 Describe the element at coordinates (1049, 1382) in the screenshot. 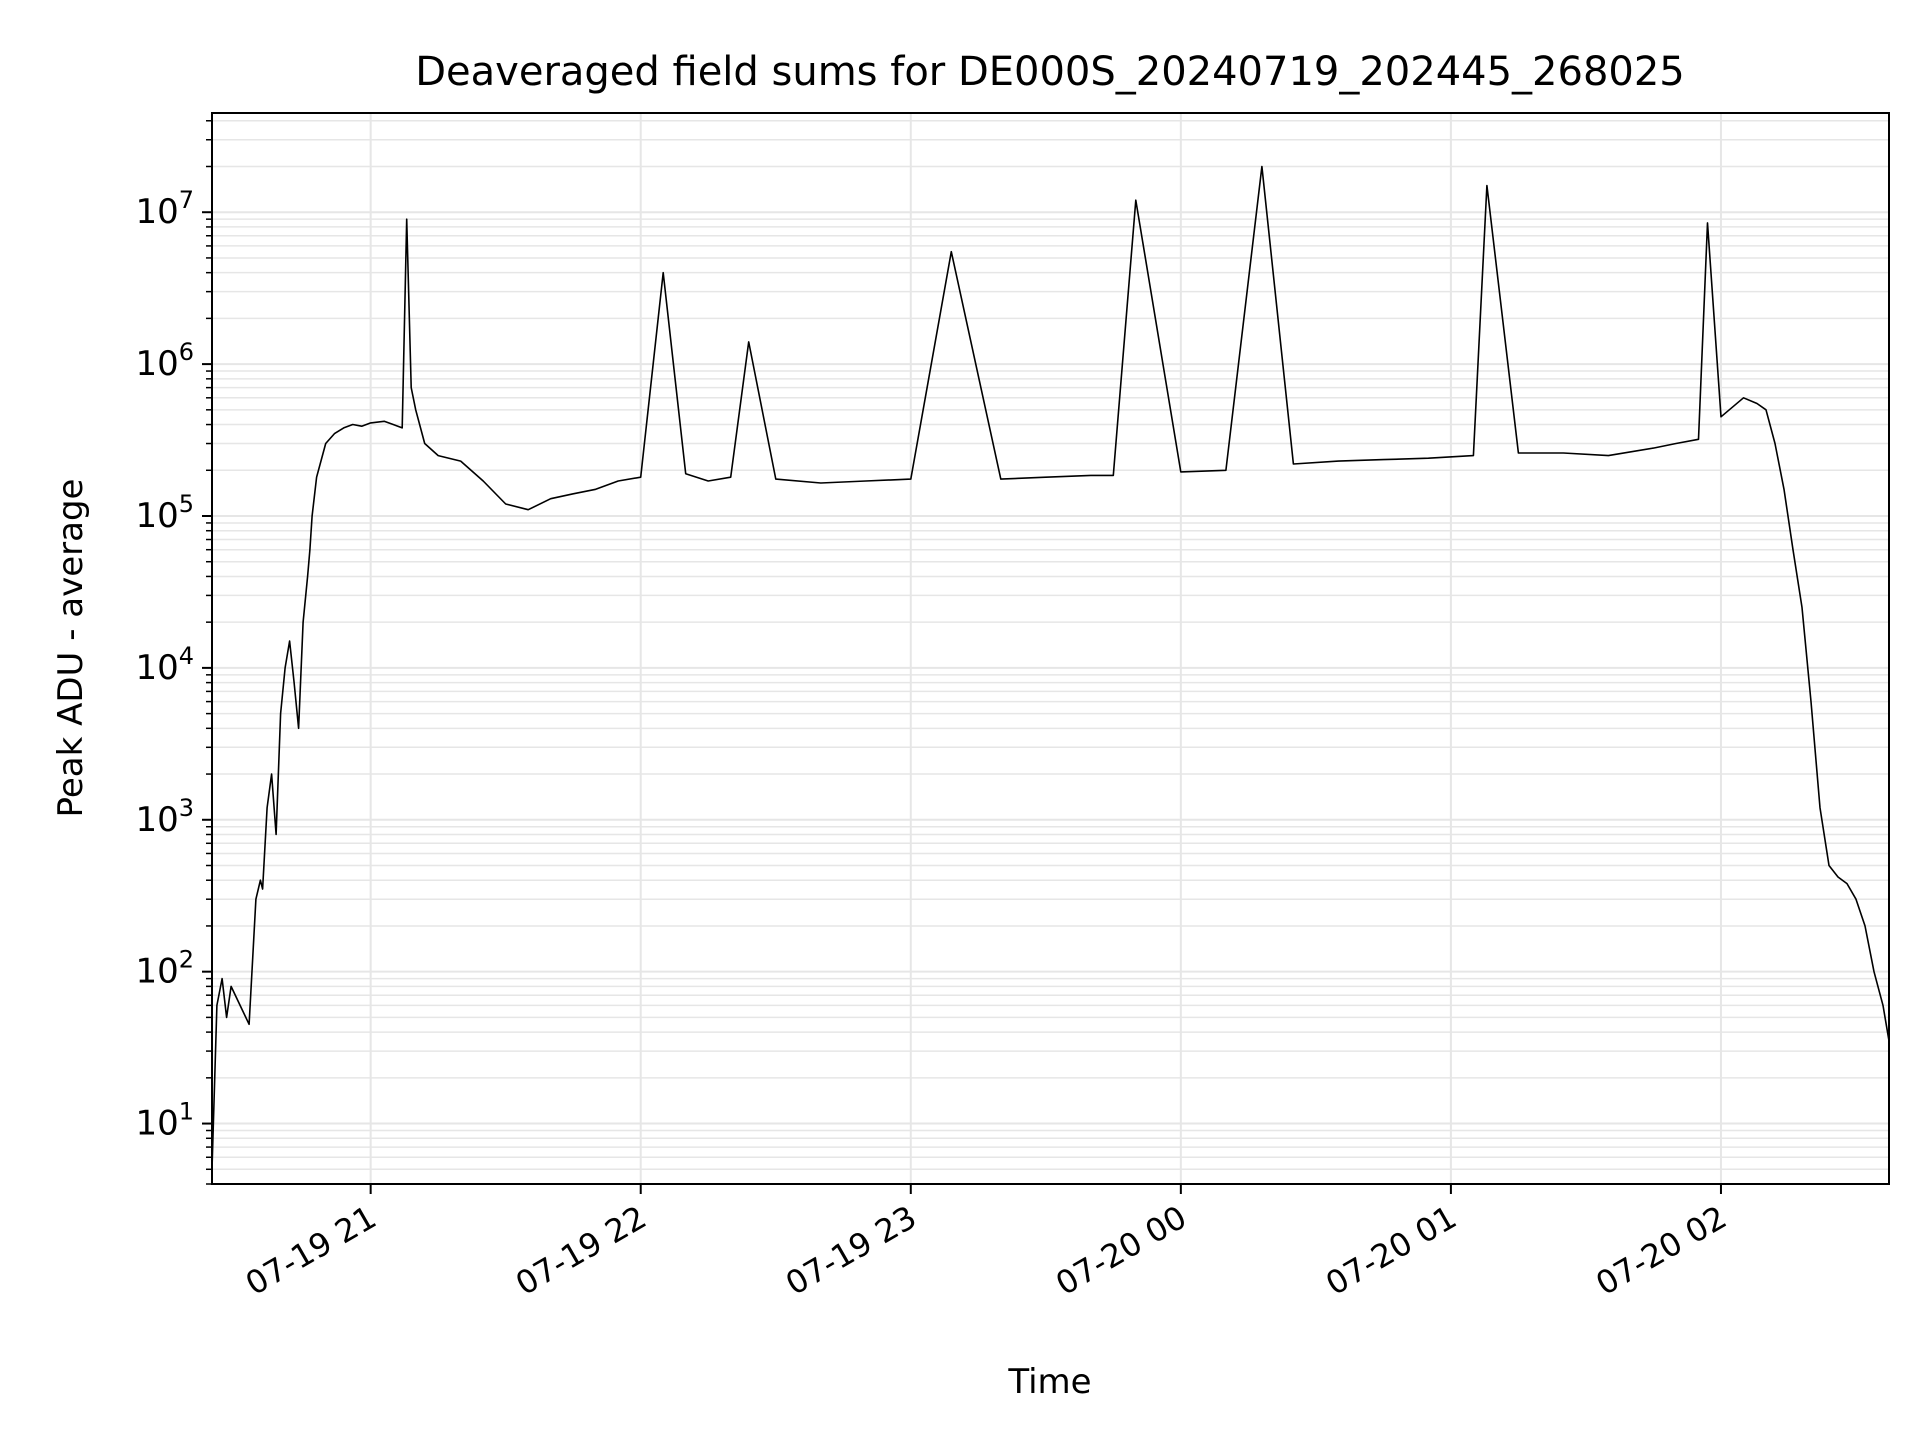

I see `x-axis-label: Time` at that location.